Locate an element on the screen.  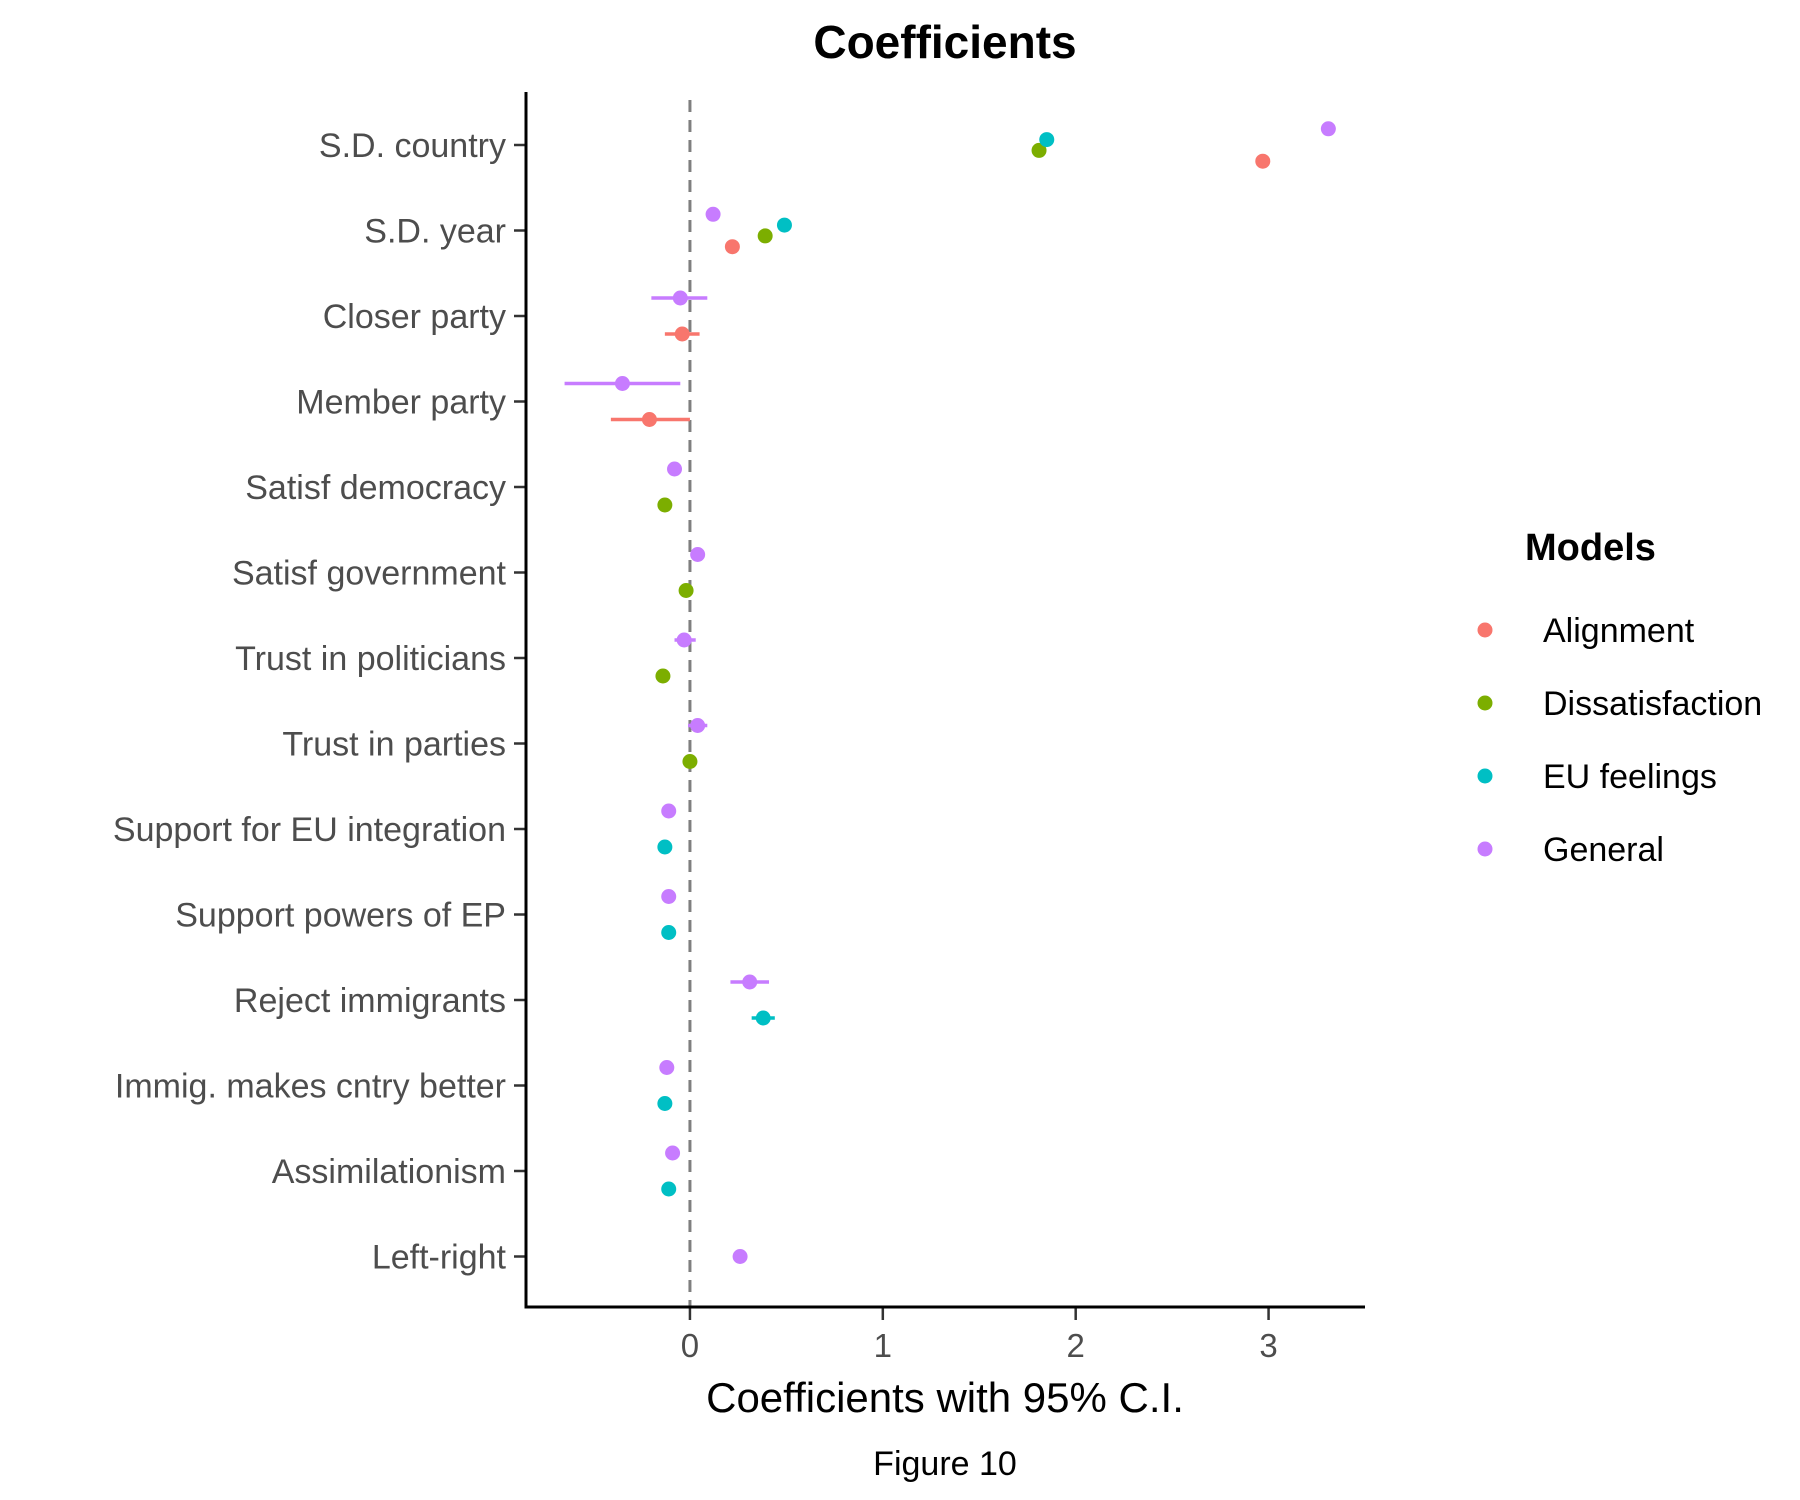
y-tick-label: Support for EU integration is located at coordinates (309, 830).